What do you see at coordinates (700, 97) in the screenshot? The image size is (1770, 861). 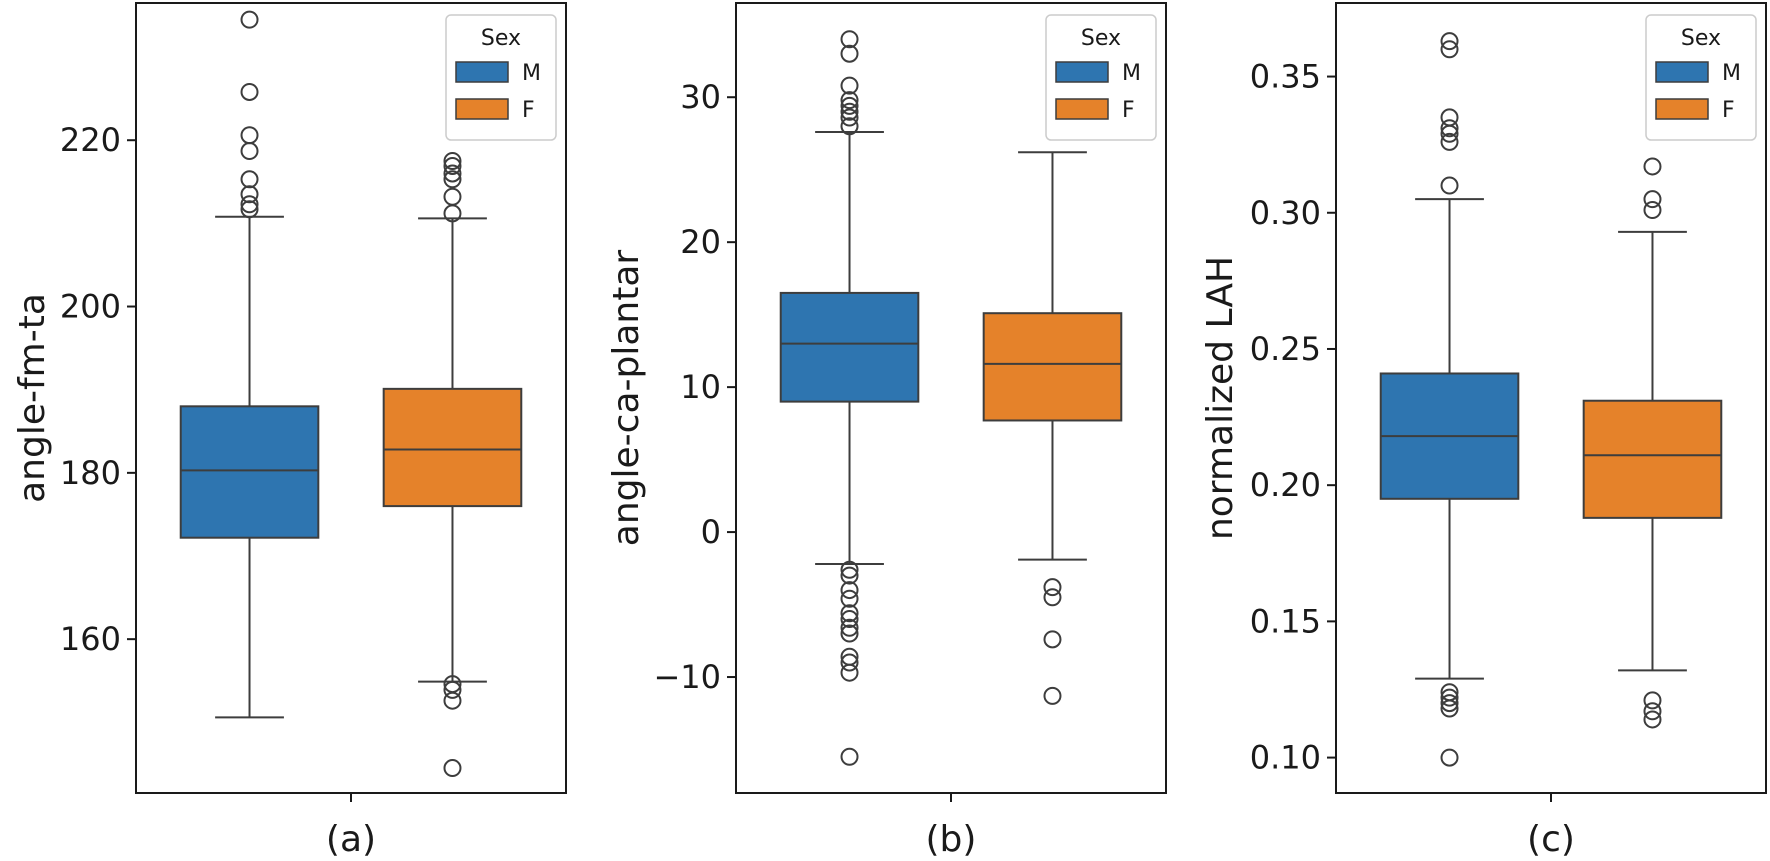 I see `y-tick-label: 30` at bounding box center [700, 97].